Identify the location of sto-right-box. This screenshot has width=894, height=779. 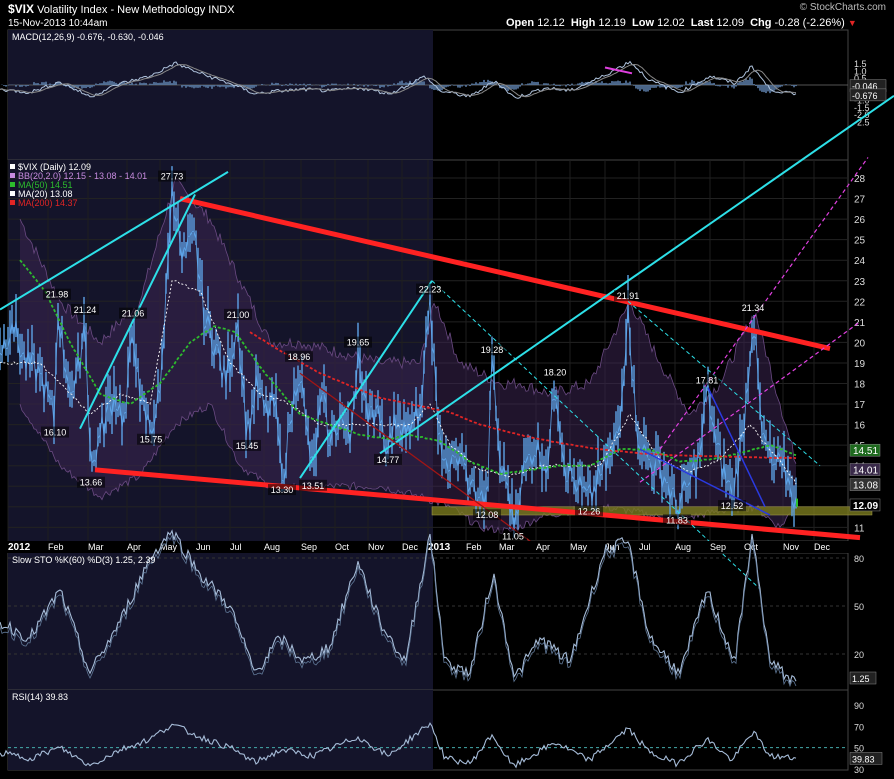
(863, 678).